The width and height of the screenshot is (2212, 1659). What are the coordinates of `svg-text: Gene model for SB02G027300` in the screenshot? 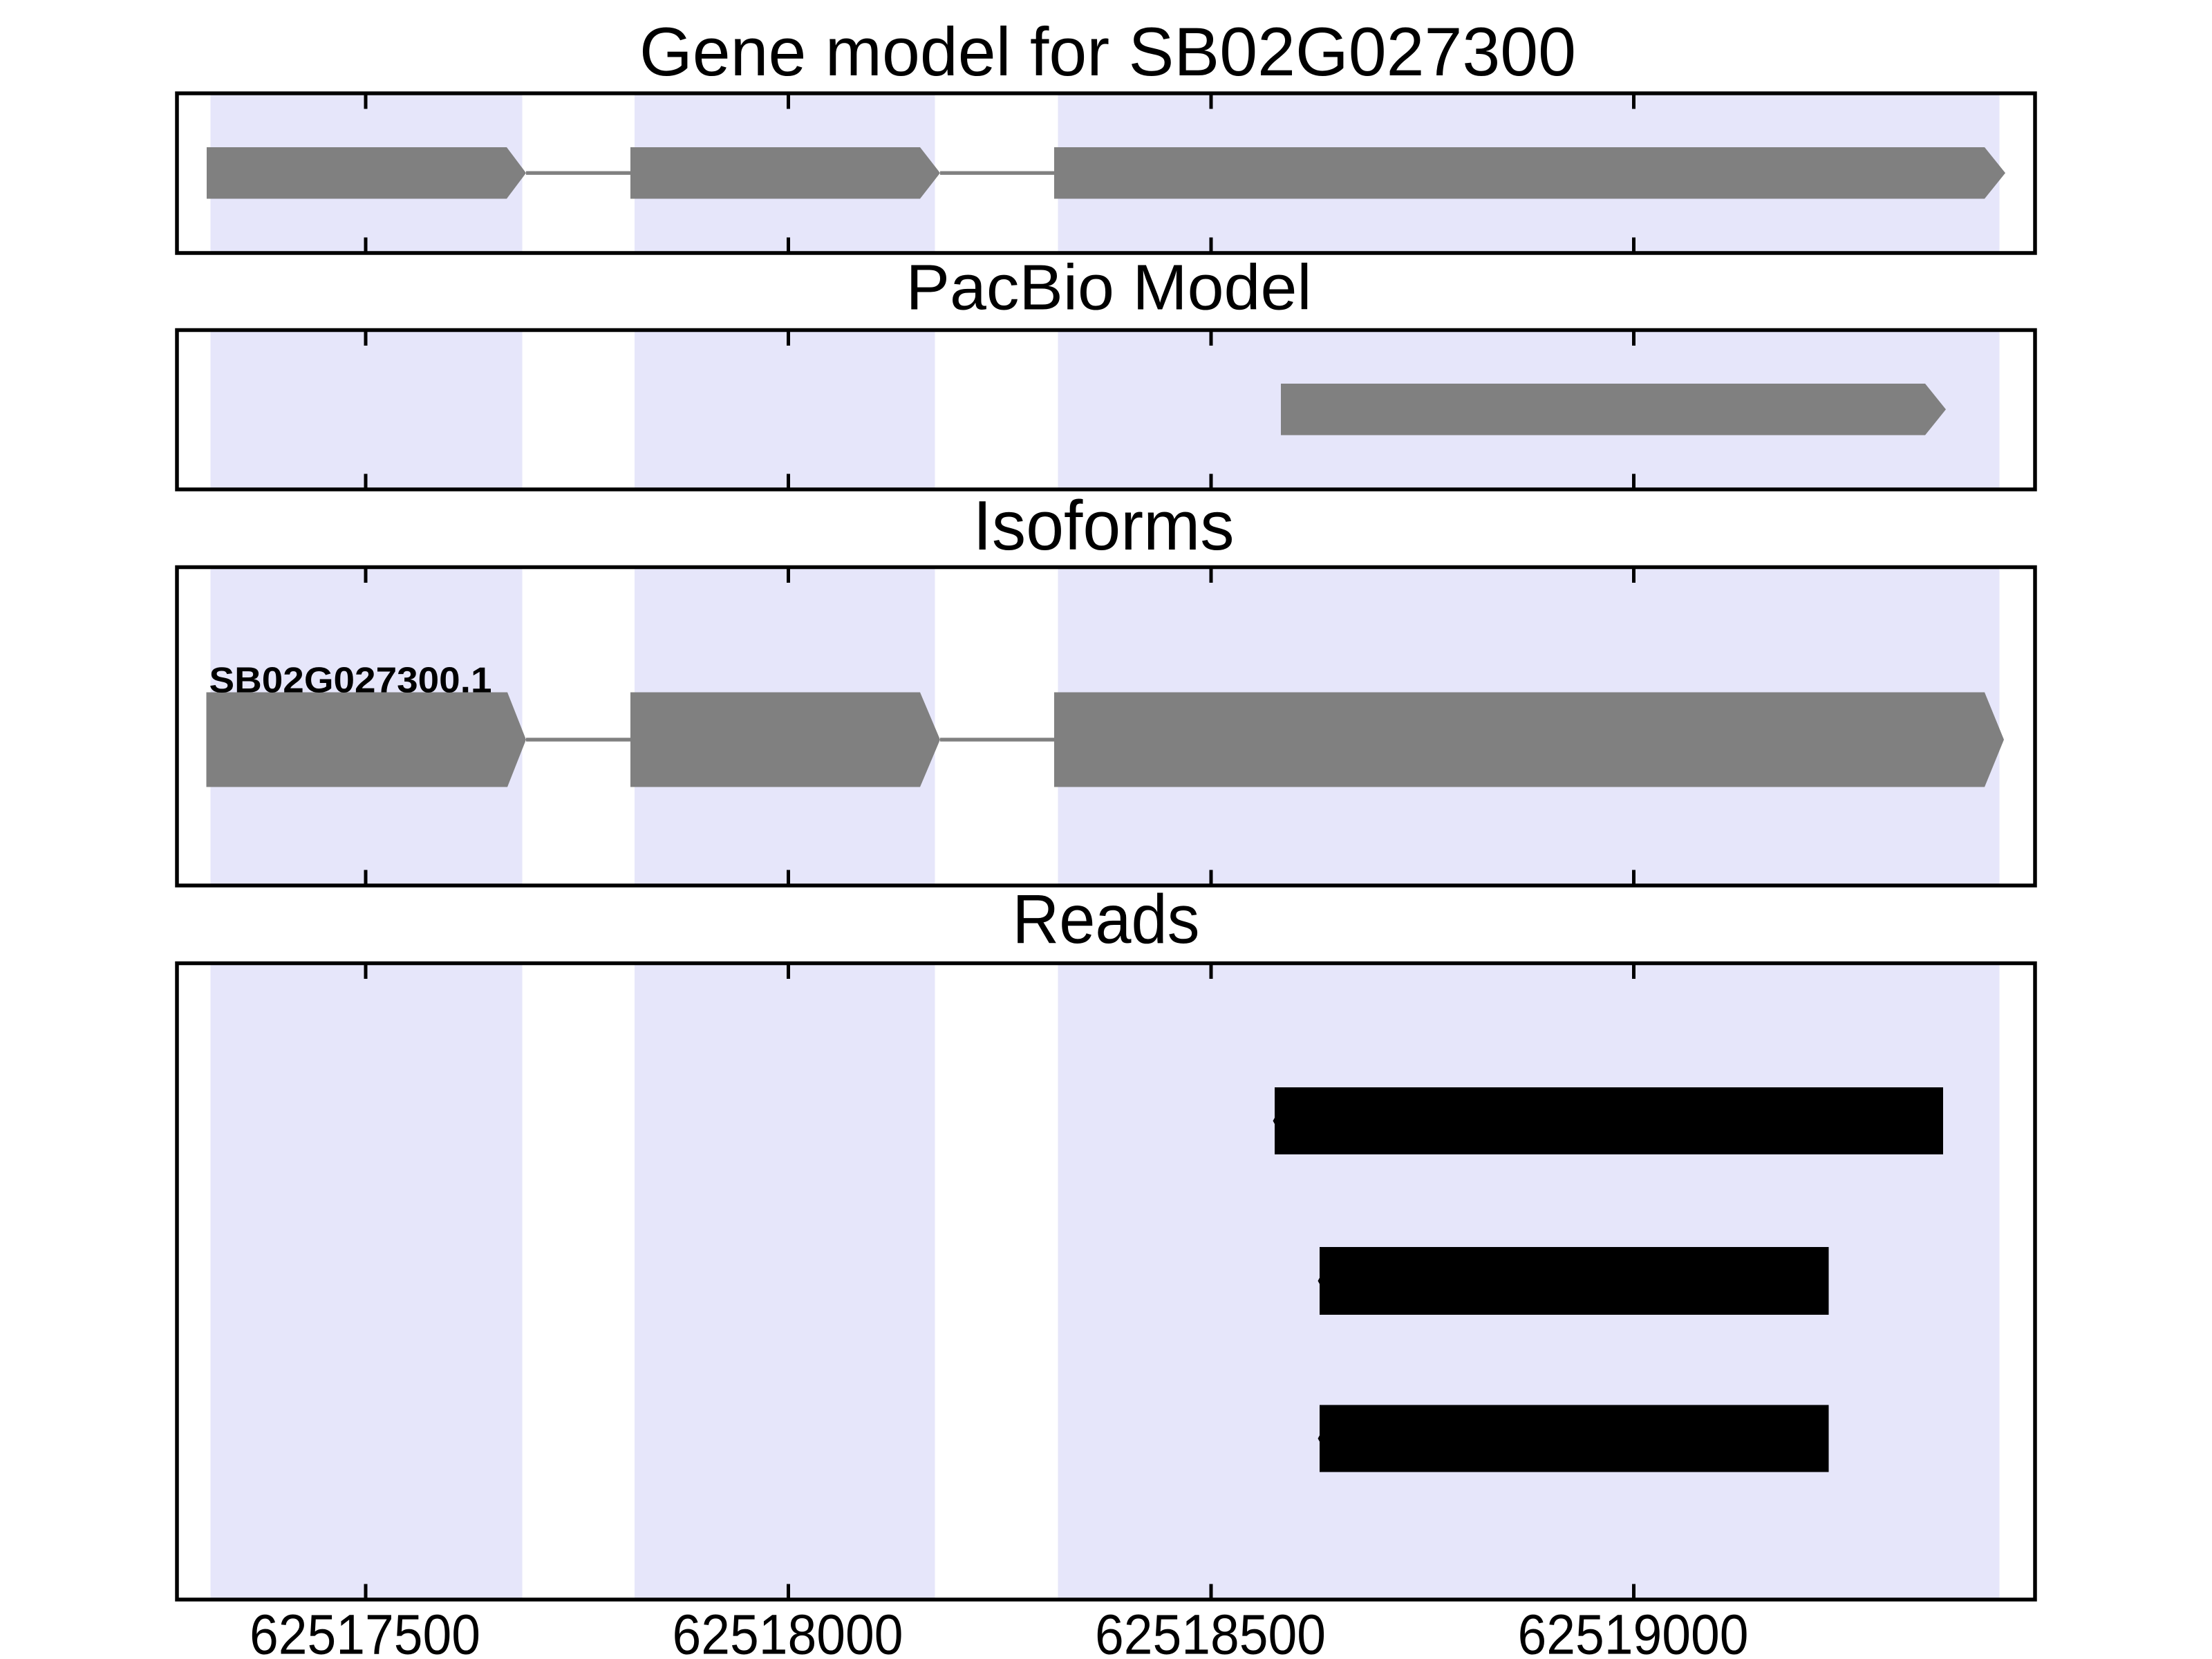 It's located at (1107, 51).